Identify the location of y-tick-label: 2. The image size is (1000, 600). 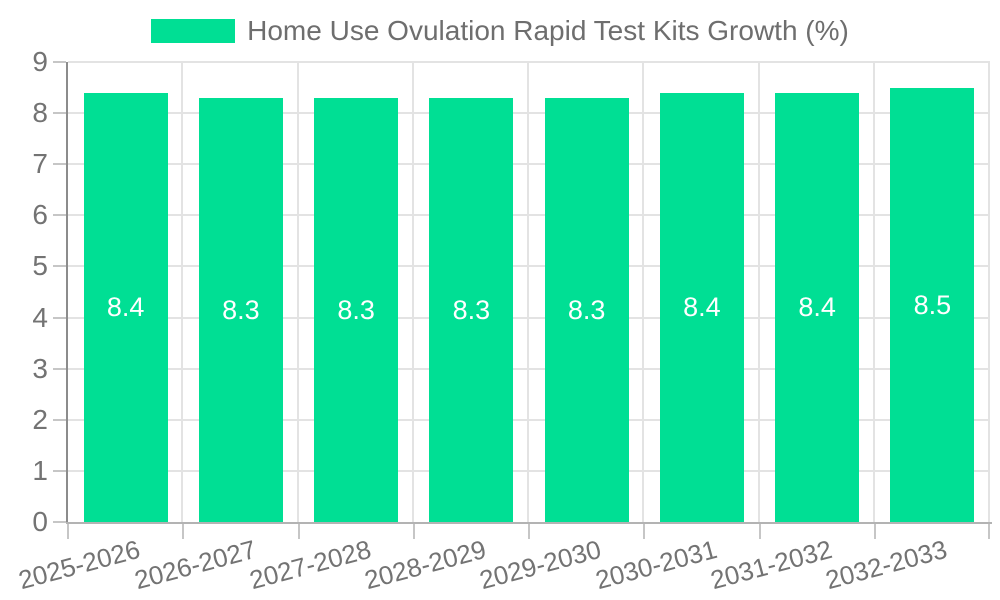
(40, 419).